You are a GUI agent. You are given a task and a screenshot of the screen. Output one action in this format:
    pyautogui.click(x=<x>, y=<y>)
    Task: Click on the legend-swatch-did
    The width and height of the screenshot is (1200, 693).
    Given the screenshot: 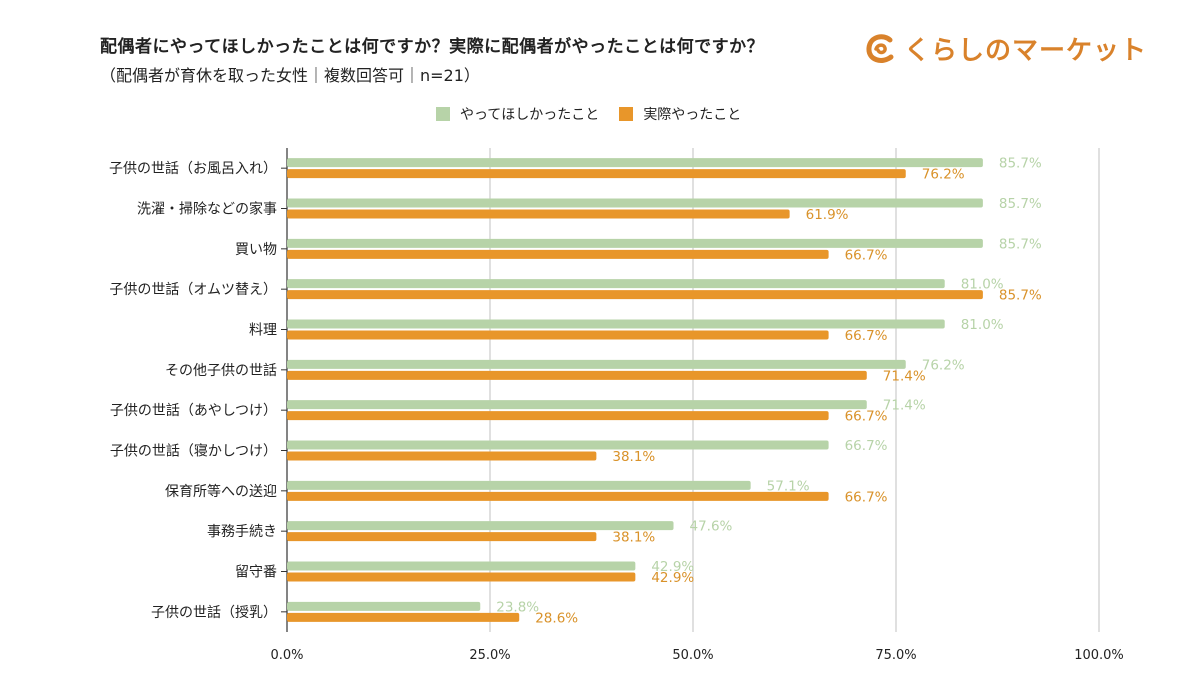 What is the action you would take?
    pyautogui.click(x=626, y=114)
    